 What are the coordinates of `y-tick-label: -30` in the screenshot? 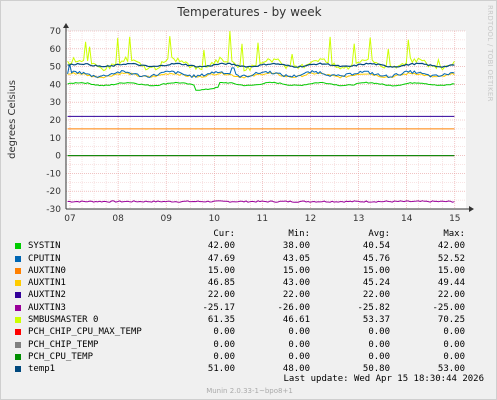 It's located at (53, 210).